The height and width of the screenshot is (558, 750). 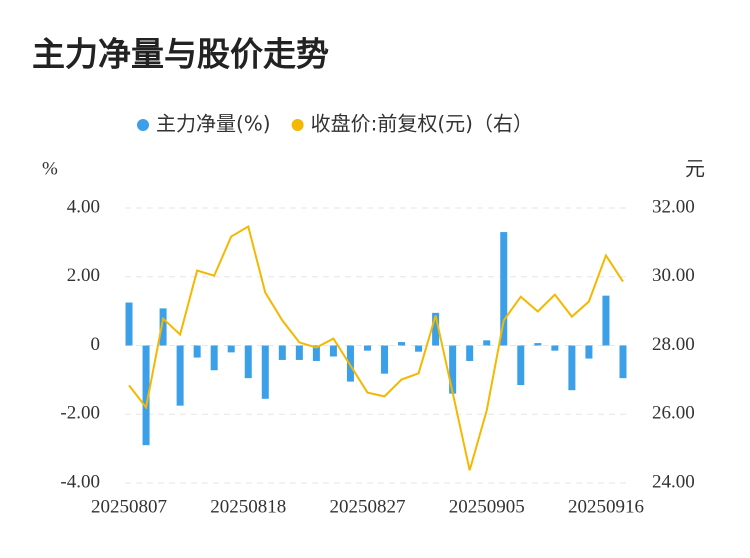 I want to click on y-tick-label: -4.00, so click(x=80, y=481).